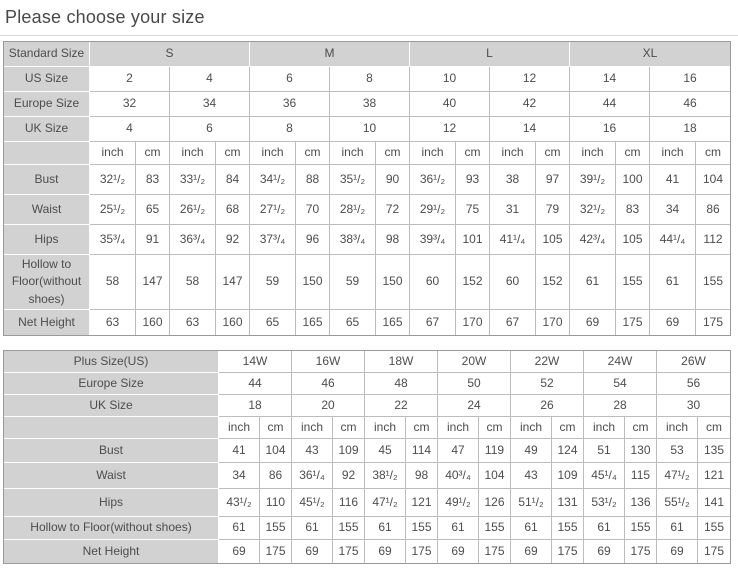 The width and height of the screenshot is (738, 570). Describe the element at coordinates (353, 180) in the screenshot. I see `value-cell: 35¹/₂` at that location.